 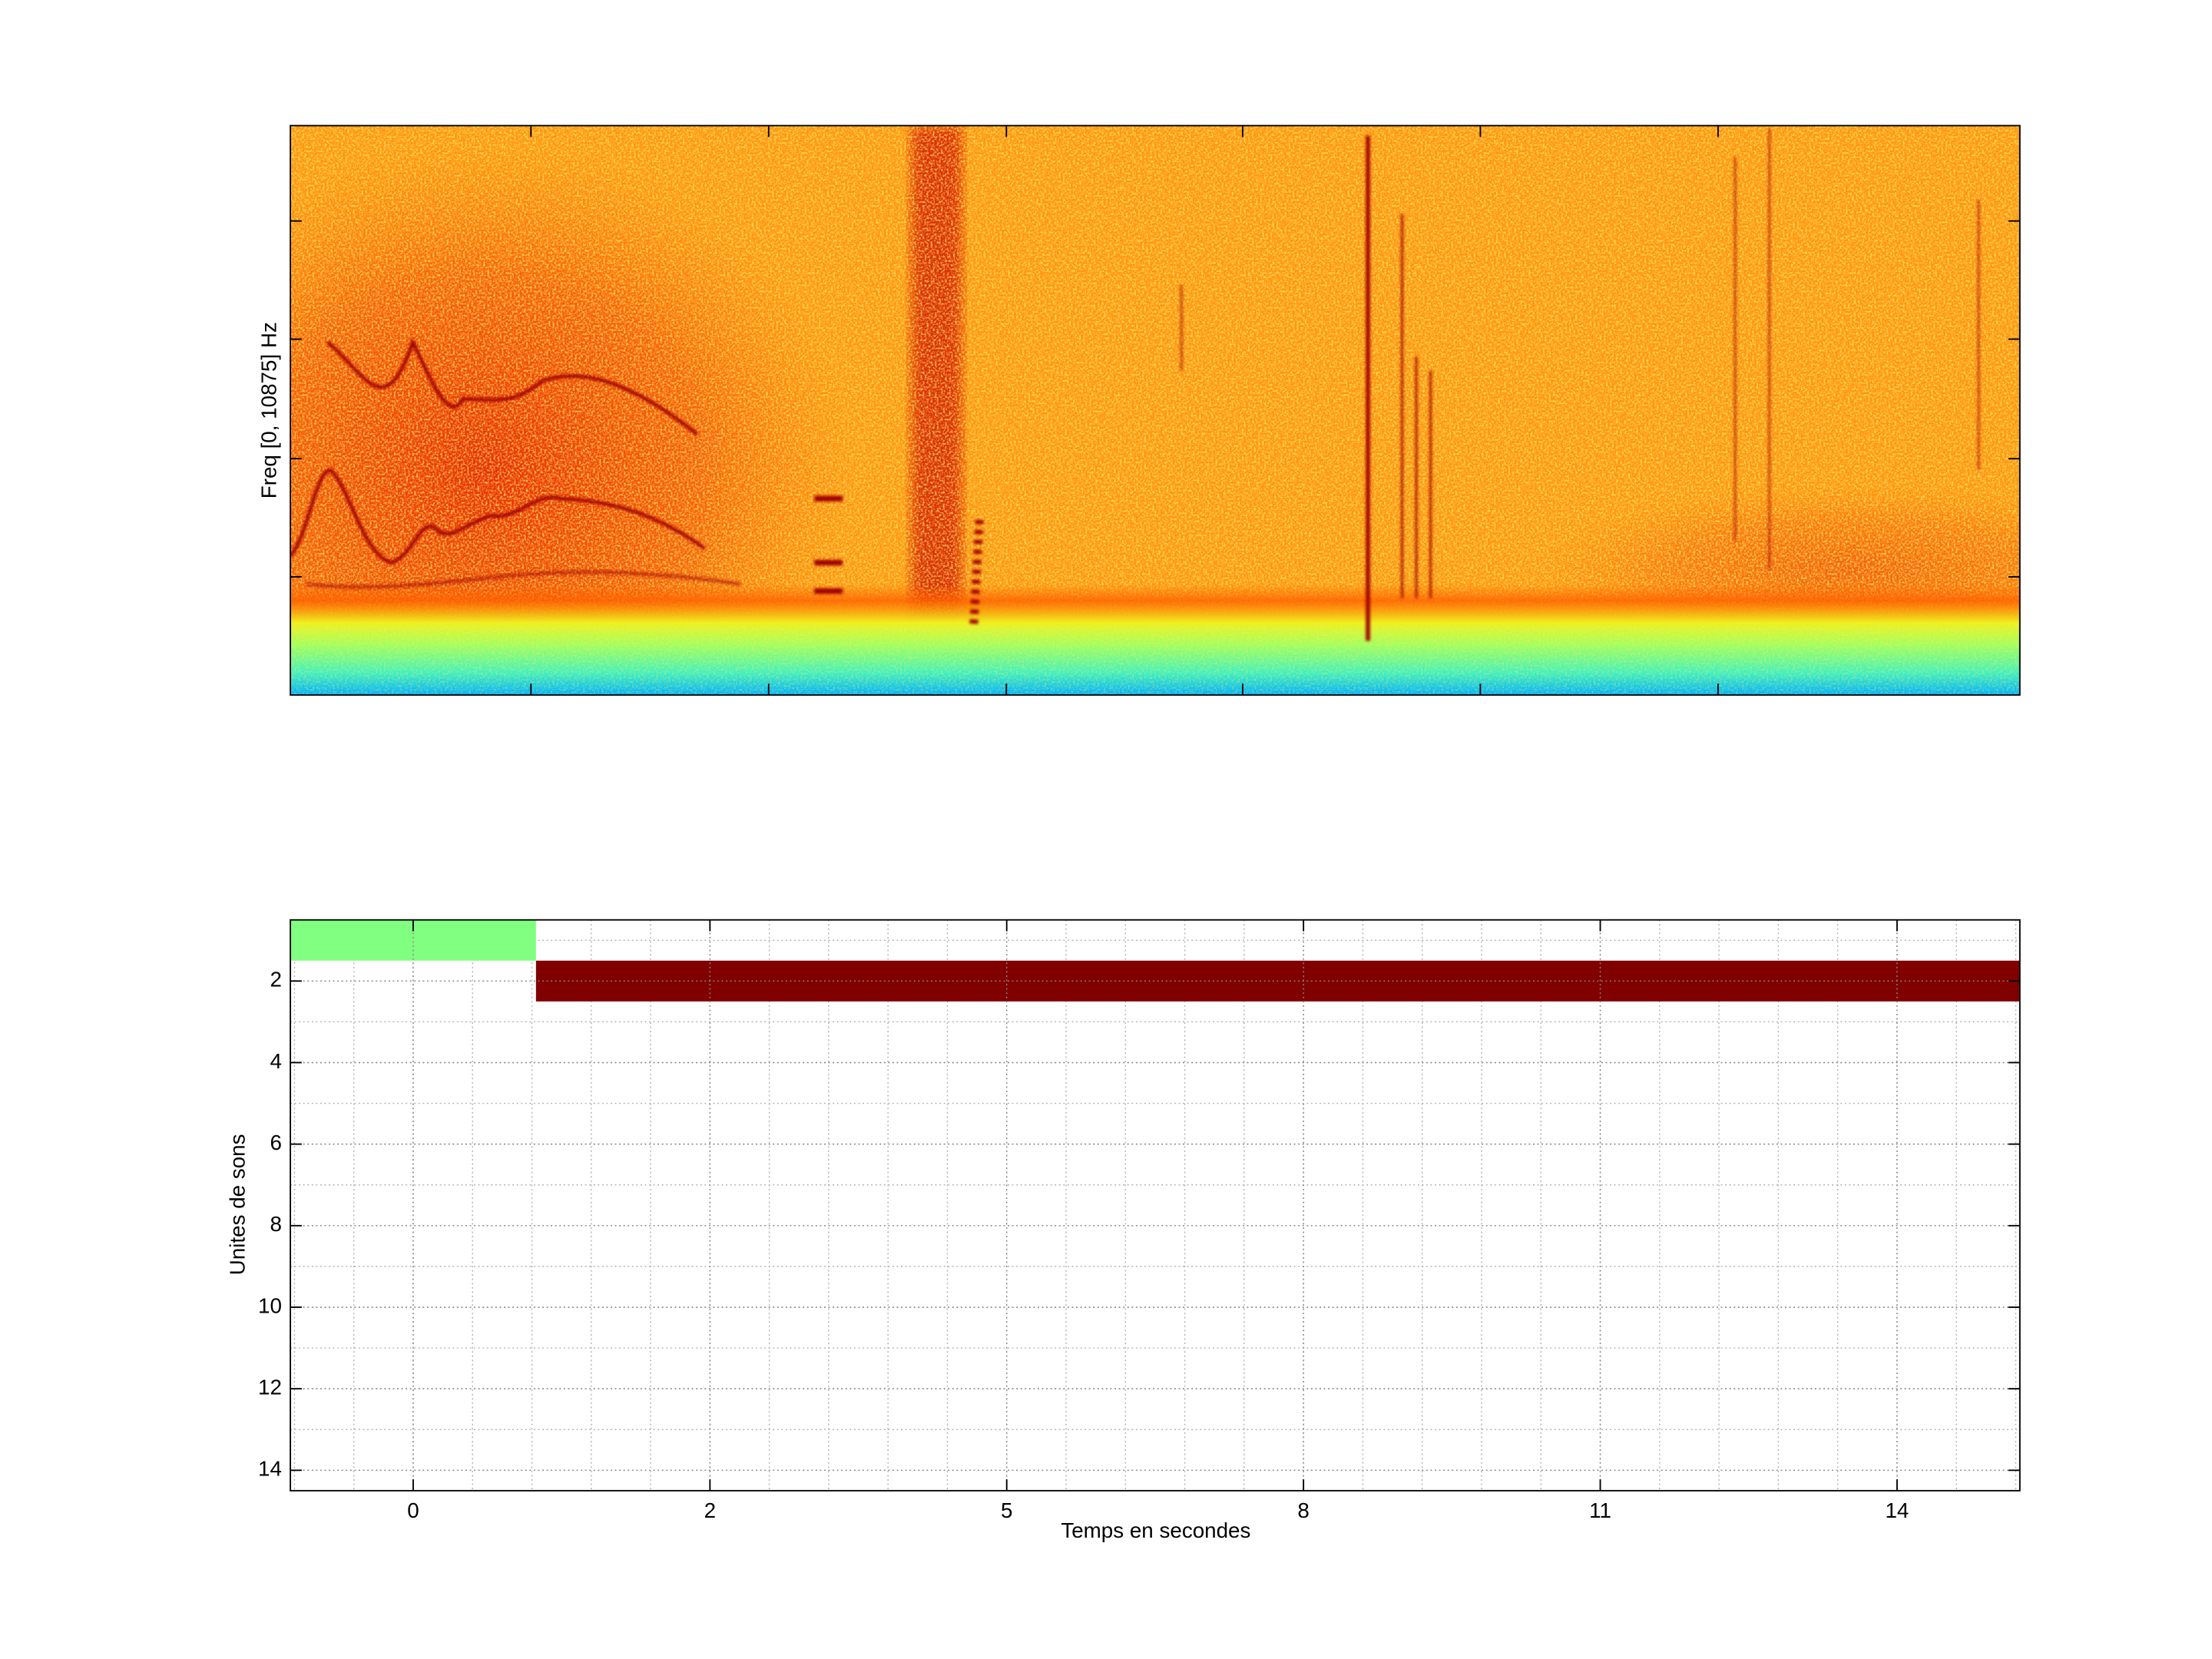 I want to click on y-tick-label: 4, so click(x=275, y=1061).